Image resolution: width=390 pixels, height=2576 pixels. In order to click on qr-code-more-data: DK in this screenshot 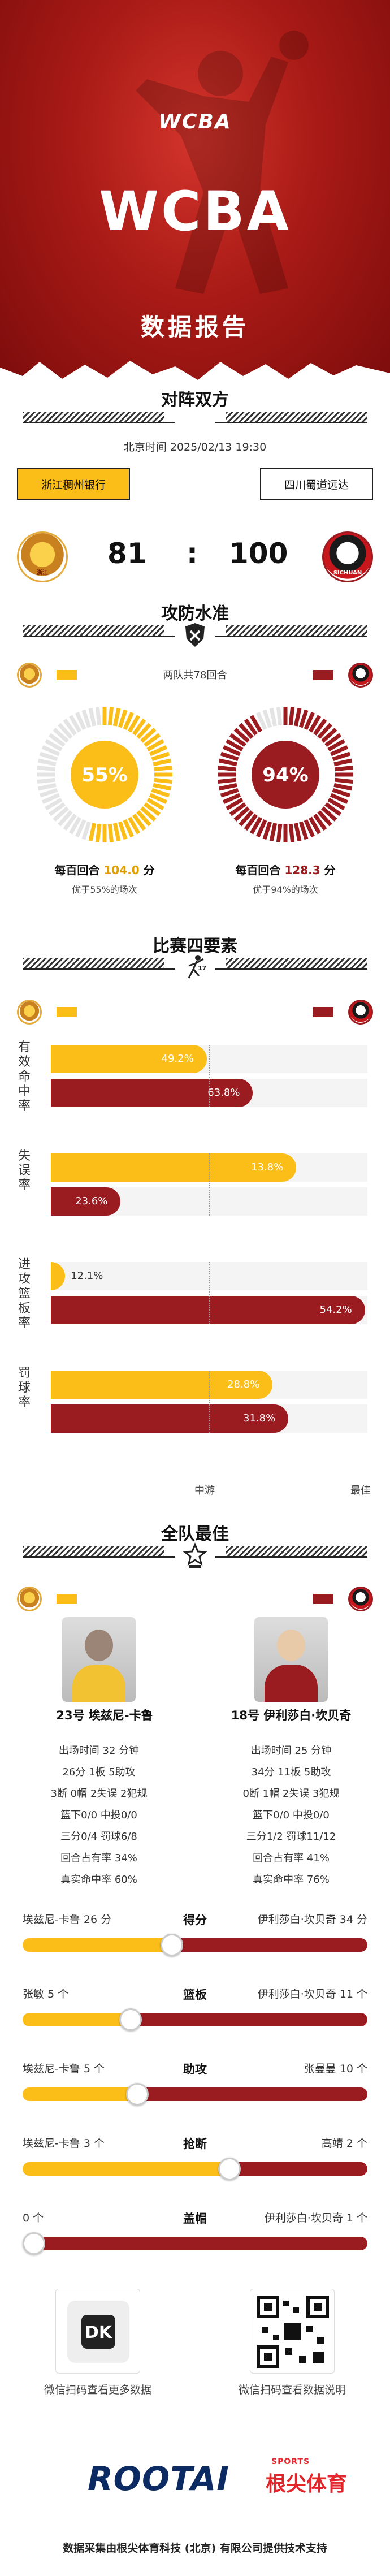, I will do `click(97, 2331)`.